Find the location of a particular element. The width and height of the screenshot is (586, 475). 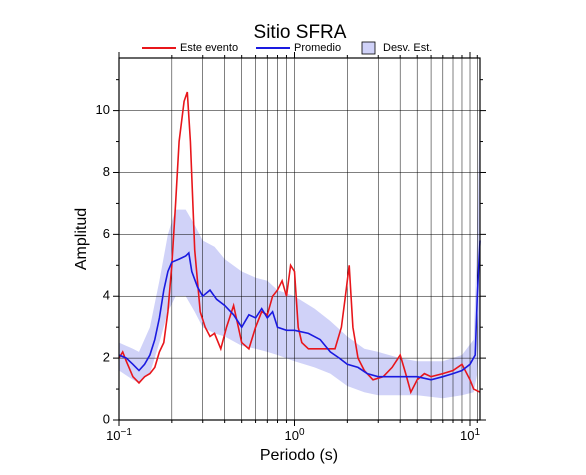

legend-swatch is located at coordinates (368, 48).